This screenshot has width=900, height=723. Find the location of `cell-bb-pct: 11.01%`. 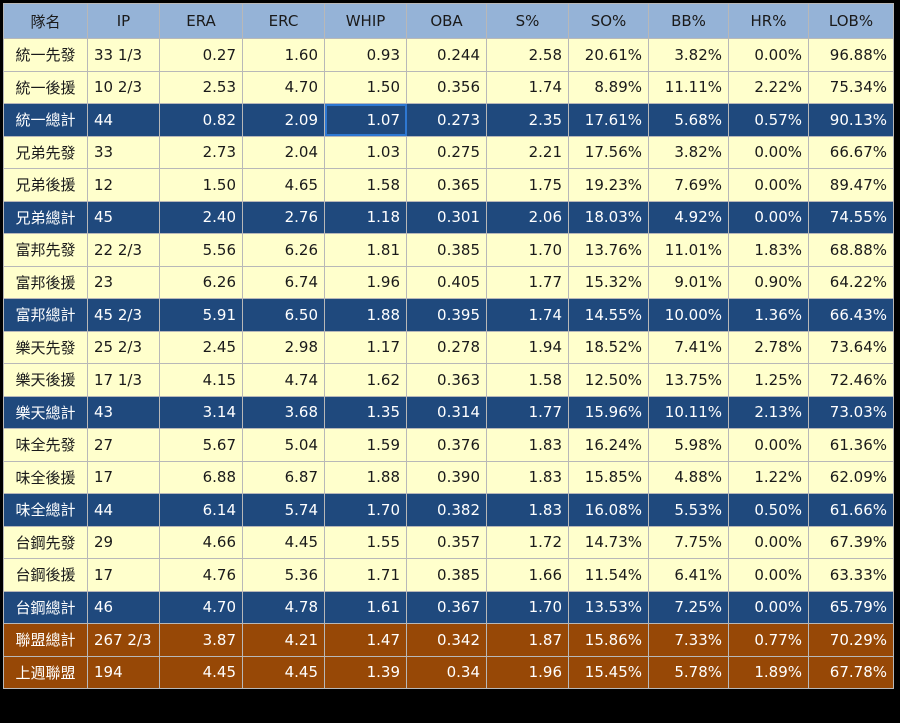

cell-bb-pct: 11.01% is located at coordinates (688, 250).